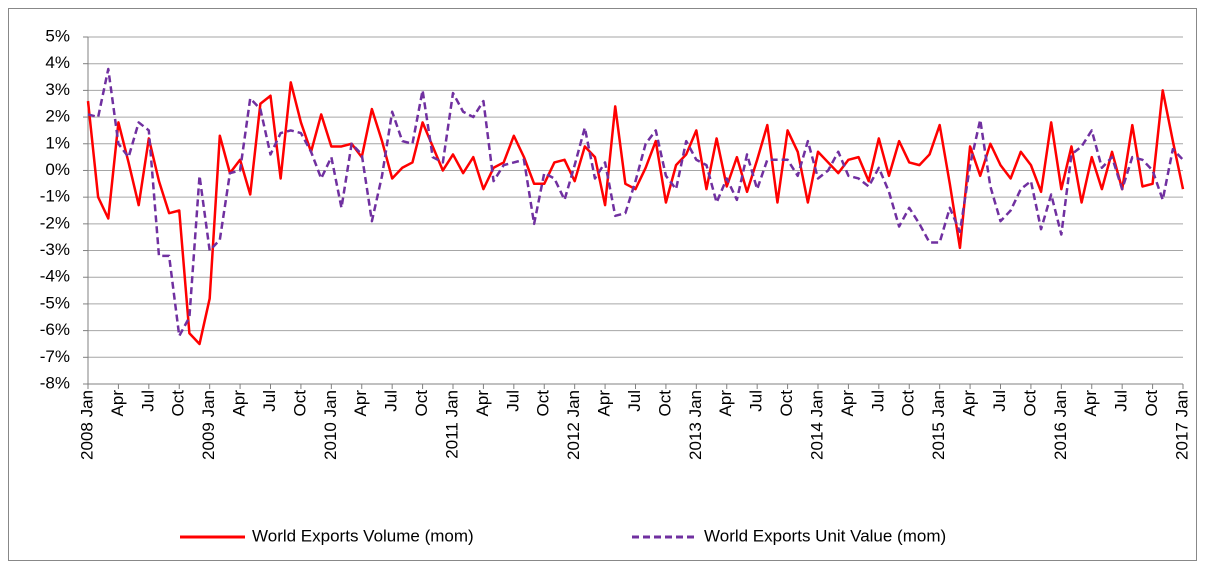 Image resolution: width=1205 pixels, height=569 pixels. What do you see at coordinates (938, 425) in the screenshot?
I see `x-tick-label: 2015 Jan` at bounding box center [938, 425].